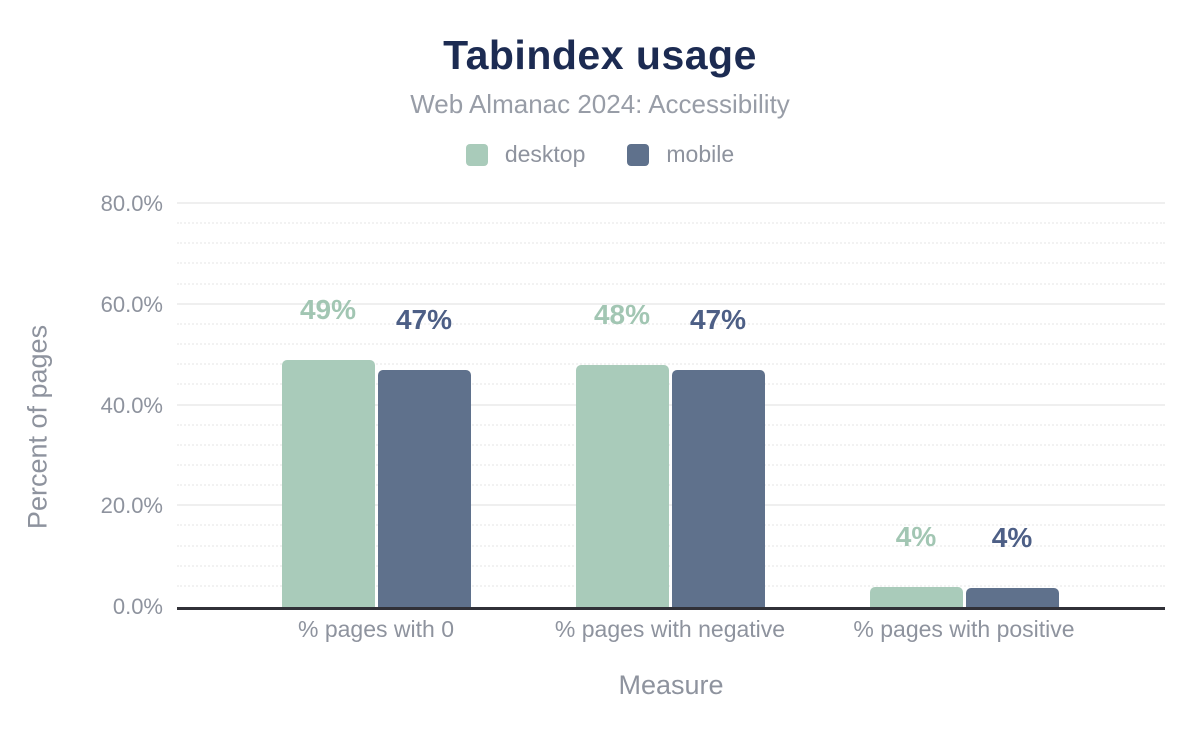 The height and width of the screenshot is (742, 1200). I want to click on legend-item-desktop: desktop, so click(525, 154).